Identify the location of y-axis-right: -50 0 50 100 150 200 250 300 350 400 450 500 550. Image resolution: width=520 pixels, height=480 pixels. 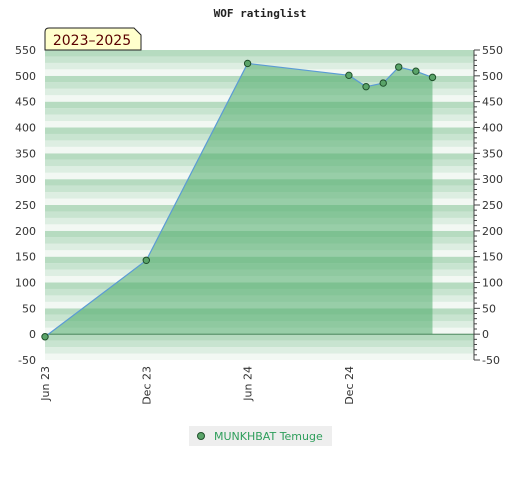
(488, 205).